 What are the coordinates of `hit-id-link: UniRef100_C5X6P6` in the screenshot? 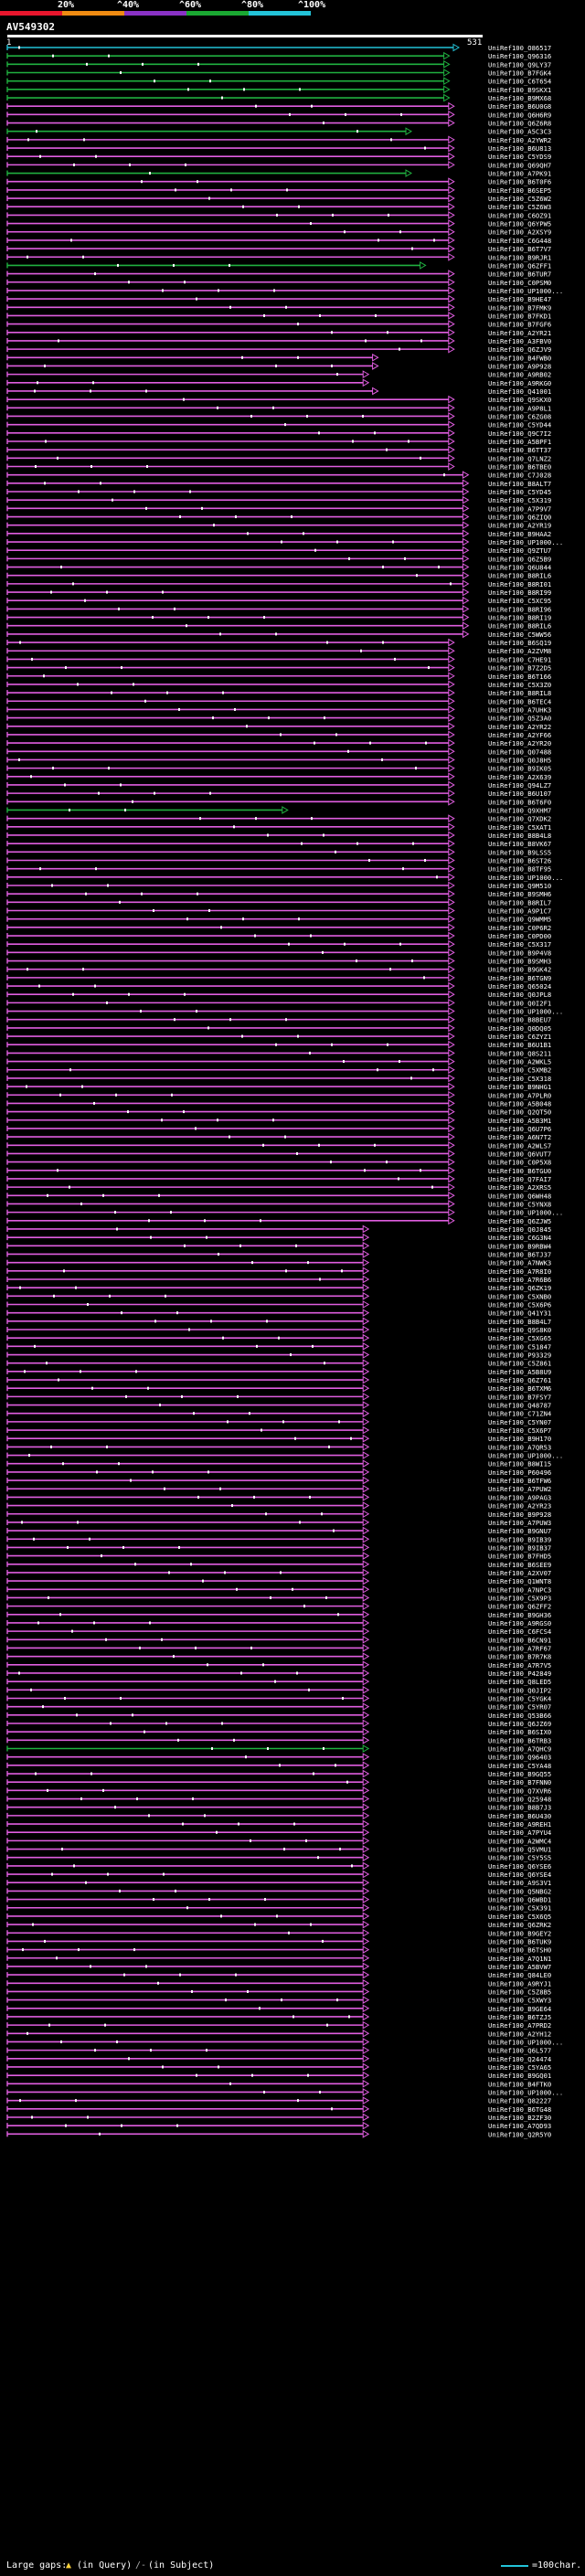 It's located at (519, 1305).